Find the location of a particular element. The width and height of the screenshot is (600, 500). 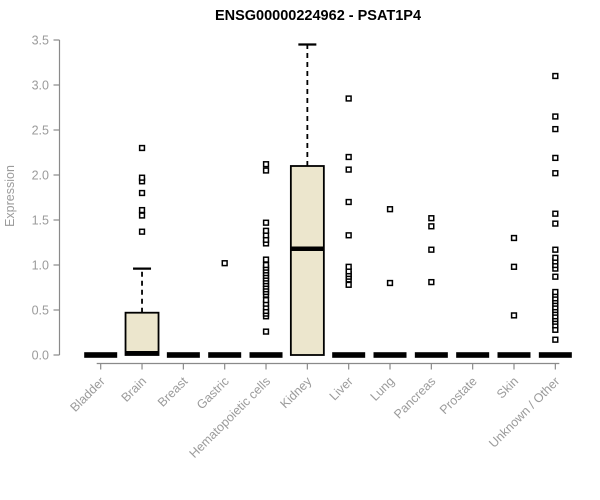

y-tick-label: 3.5 is located at coordinates (40, 41).